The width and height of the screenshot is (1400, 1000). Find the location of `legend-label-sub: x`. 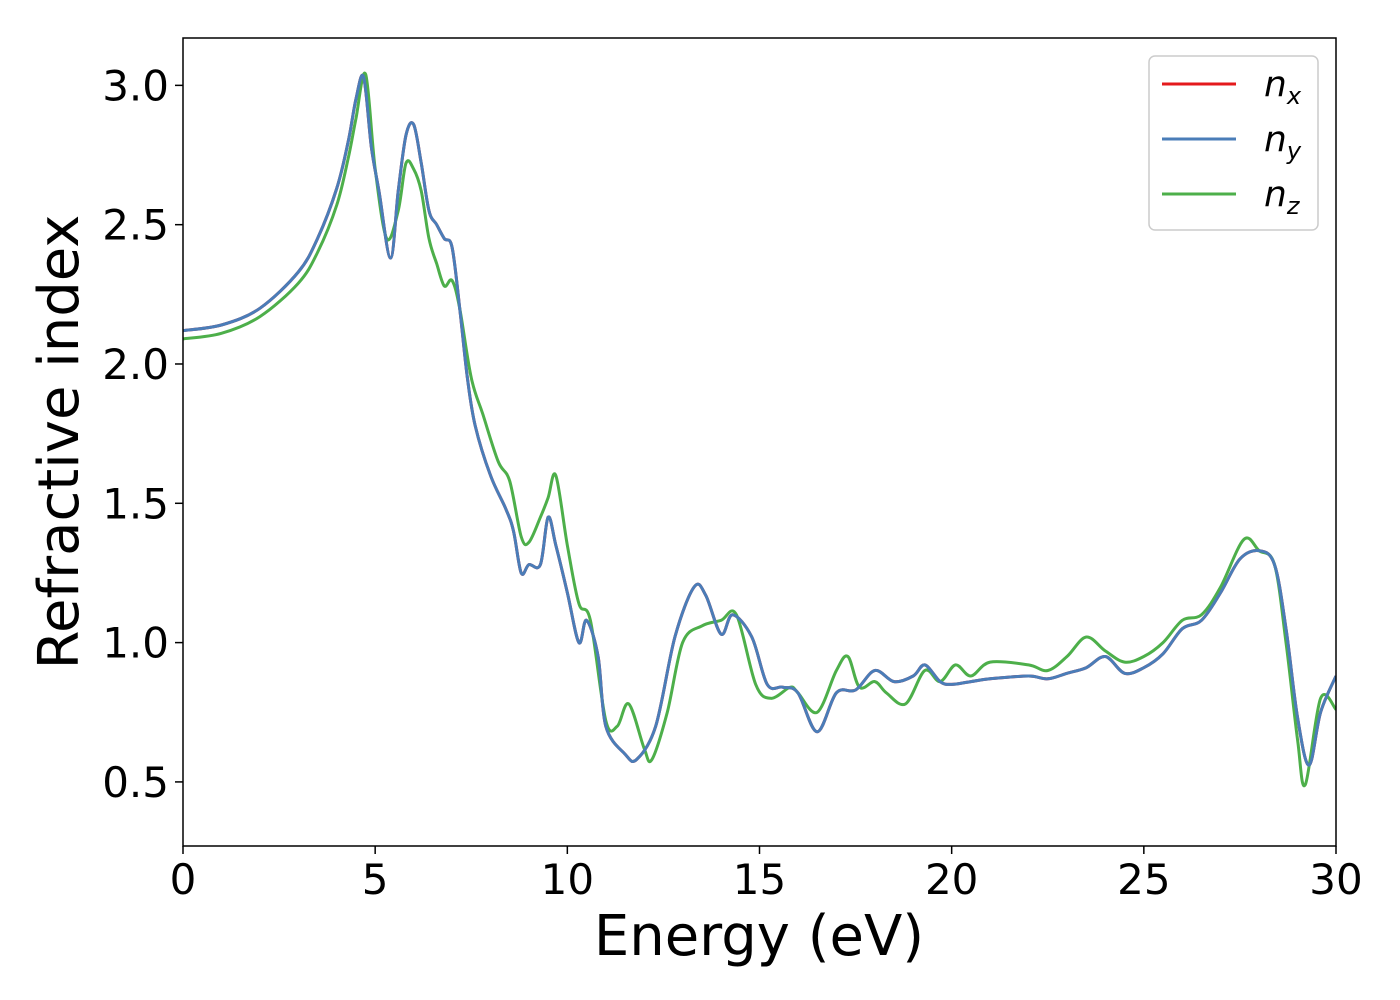

legend-label-sub: x is located at coordinates (1294, 96).